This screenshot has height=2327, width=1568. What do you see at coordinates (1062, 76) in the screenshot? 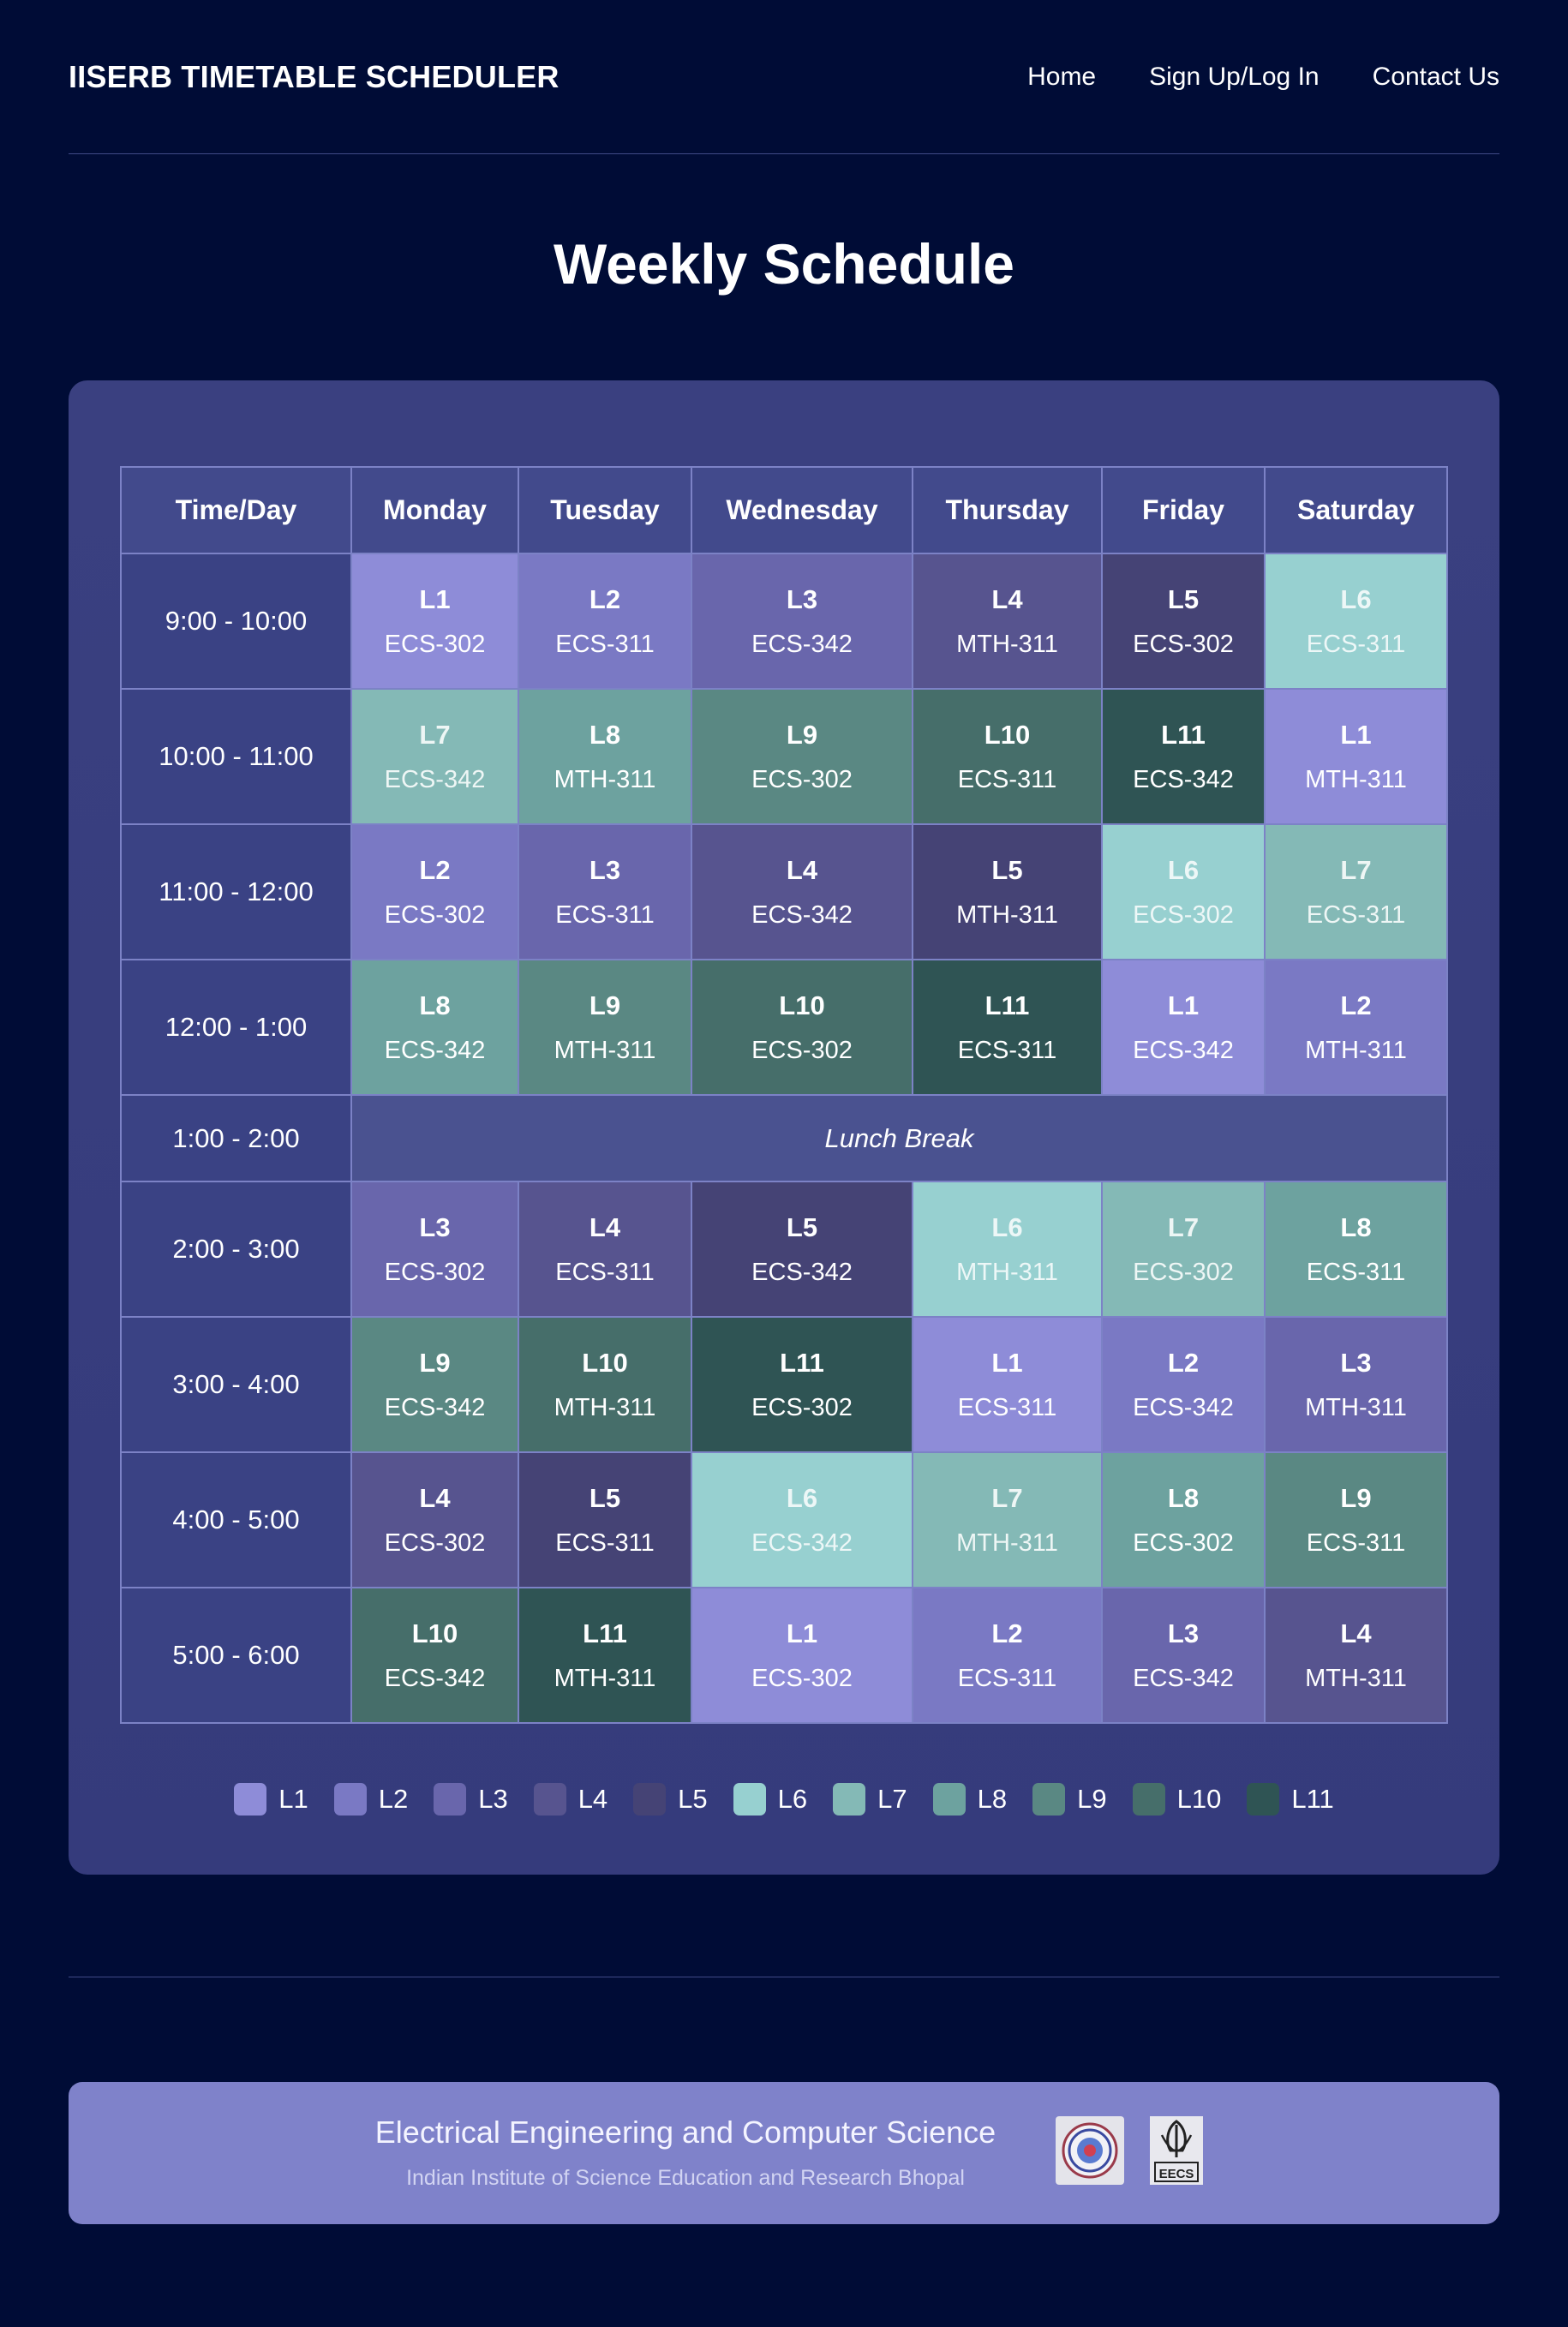
I see `nav-home-link: Home` at bounding box center [1062, 76].